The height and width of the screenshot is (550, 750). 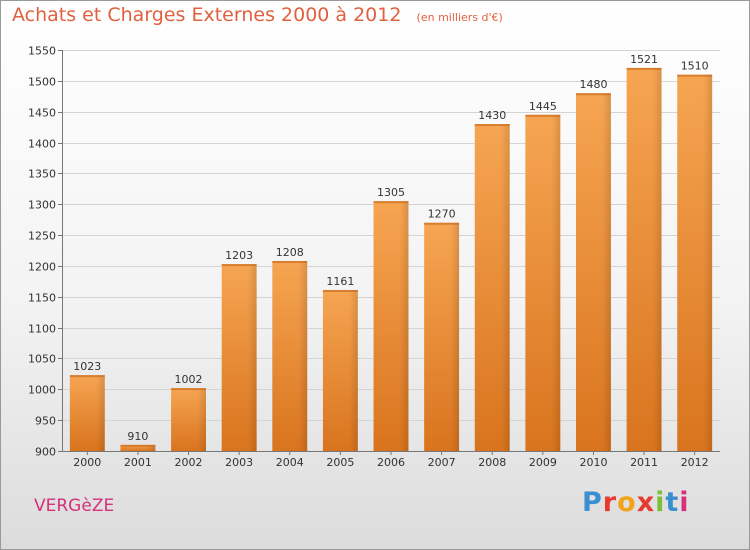 I want to click on x-tick-label: 2008, so click(x=492, y=462).